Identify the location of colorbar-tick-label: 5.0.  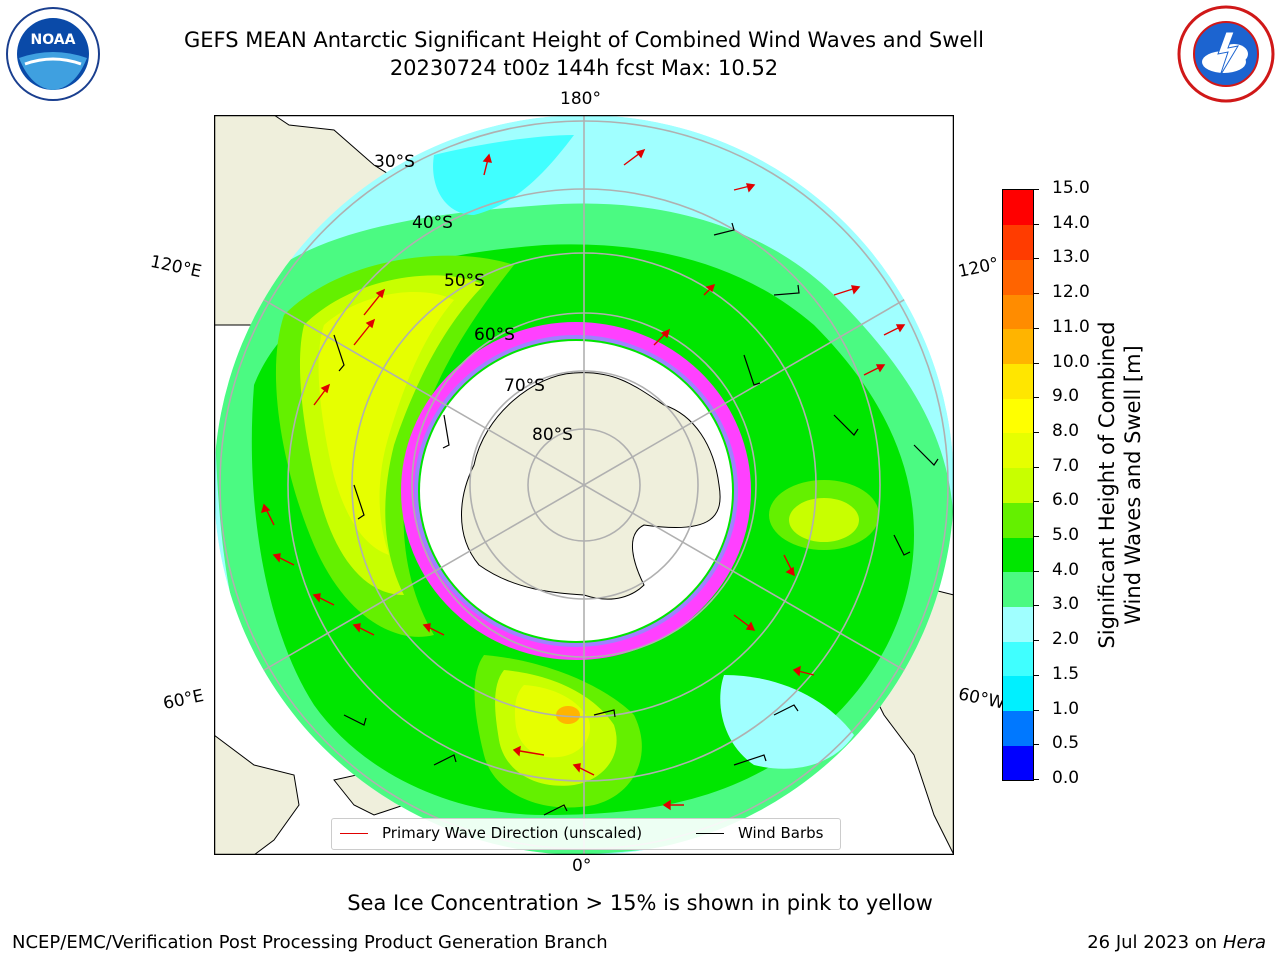
(1066, 535).